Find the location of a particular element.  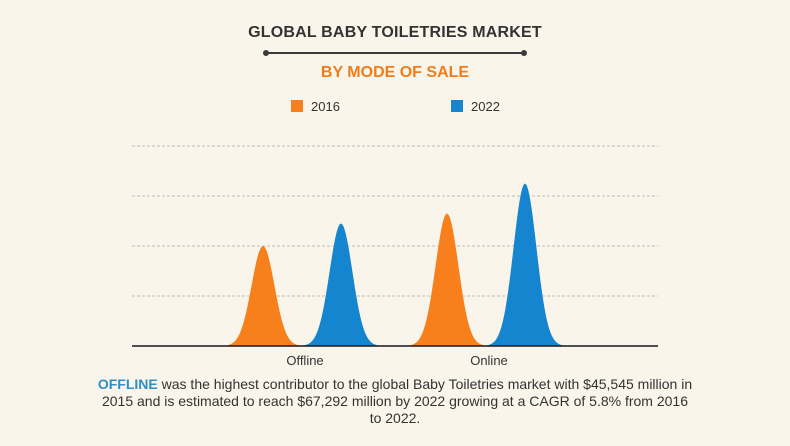

peak-2022-online is located at coordinates (525, 264).